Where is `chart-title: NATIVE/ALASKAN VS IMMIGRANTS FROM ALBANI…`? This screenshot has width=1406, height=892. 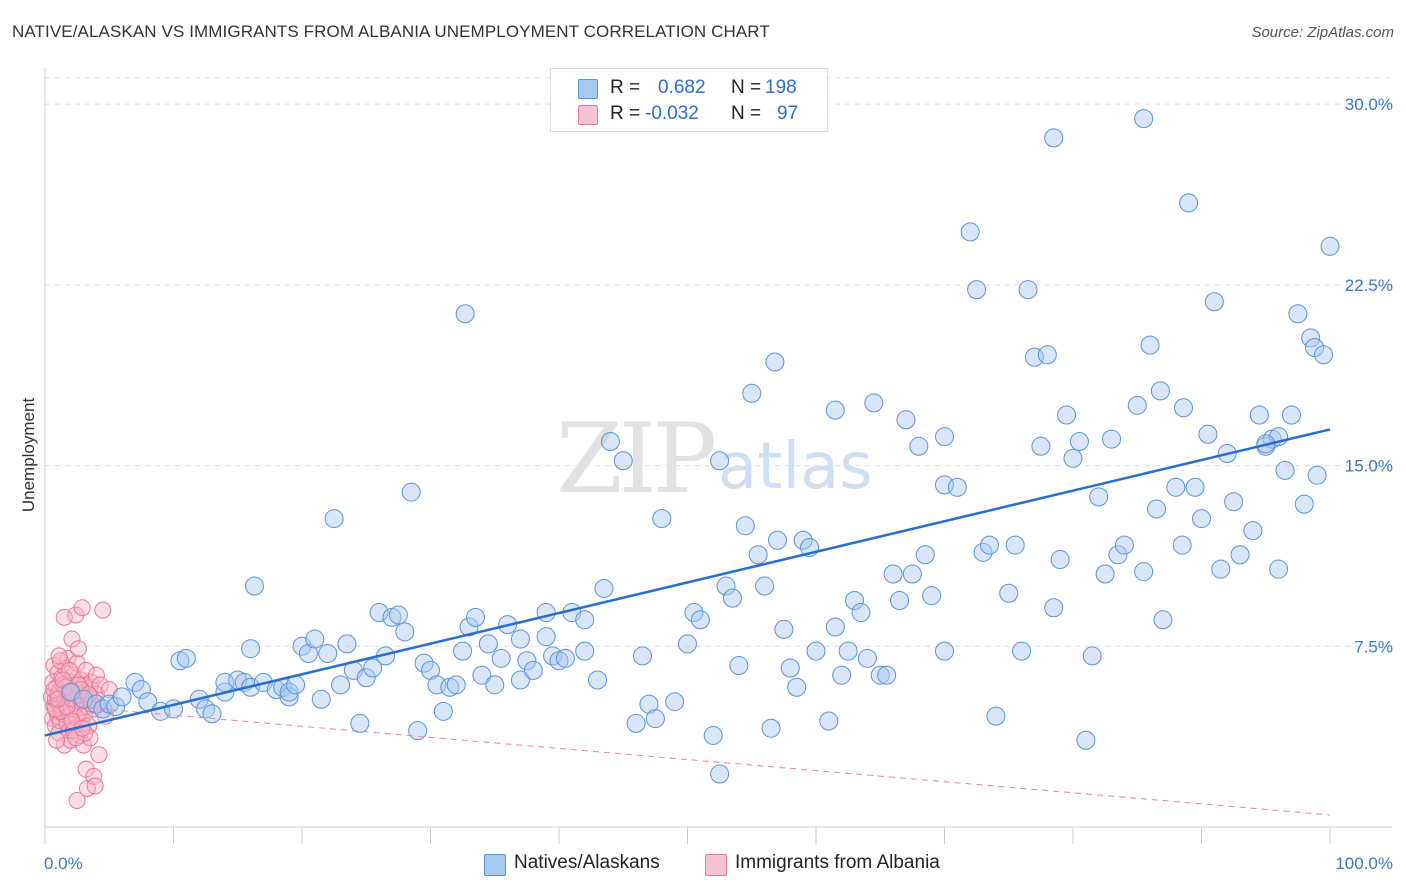
chart-title: NATIVE/ALASKAN VS IMMIGRANTS FROM ALBANI… is located at coordinates (391, 31).